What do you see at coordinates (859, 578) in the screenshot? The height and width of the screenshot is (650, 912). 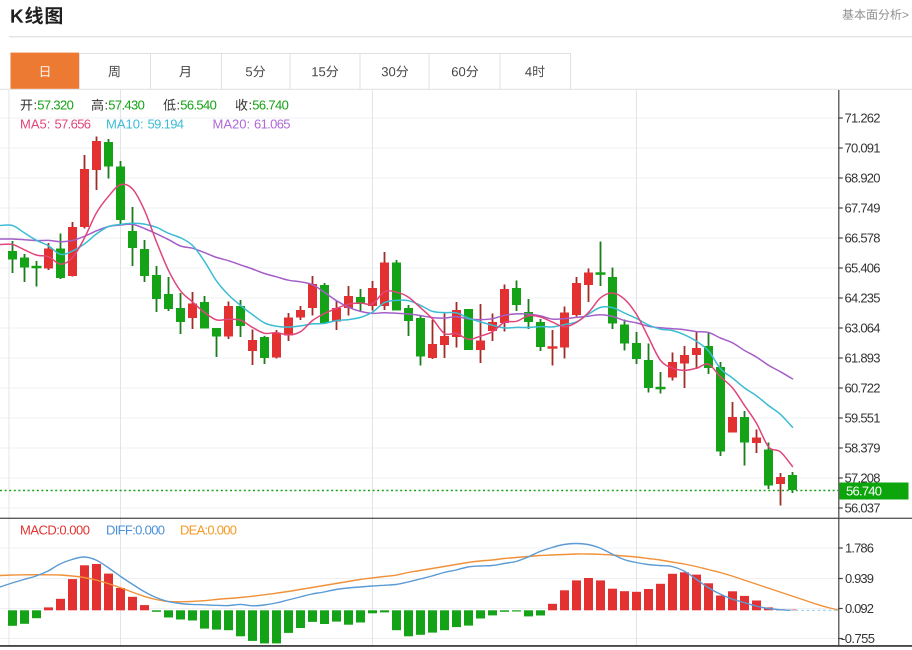 I see `svg-text: 0.939` at bounding box center [859, 578].